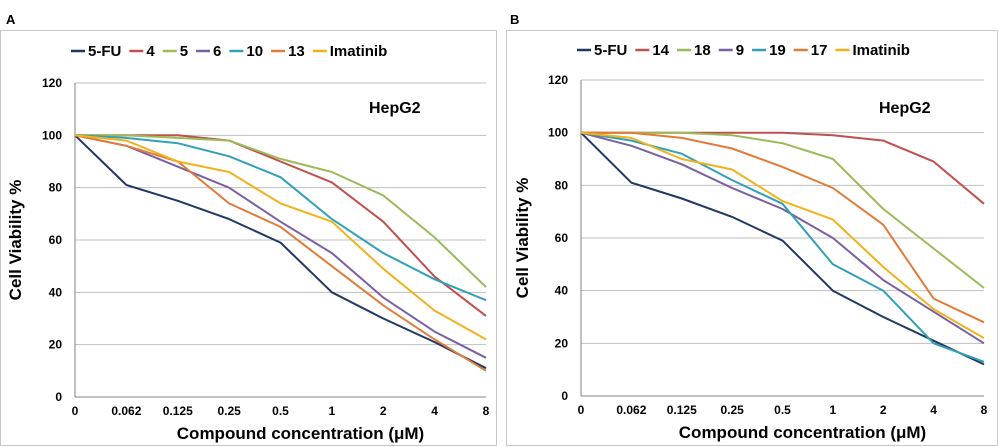 Image resolution: width=998 pixels, height=447 pixels. I want to click on c1-legend-label-1: 14, so click(660, 50).